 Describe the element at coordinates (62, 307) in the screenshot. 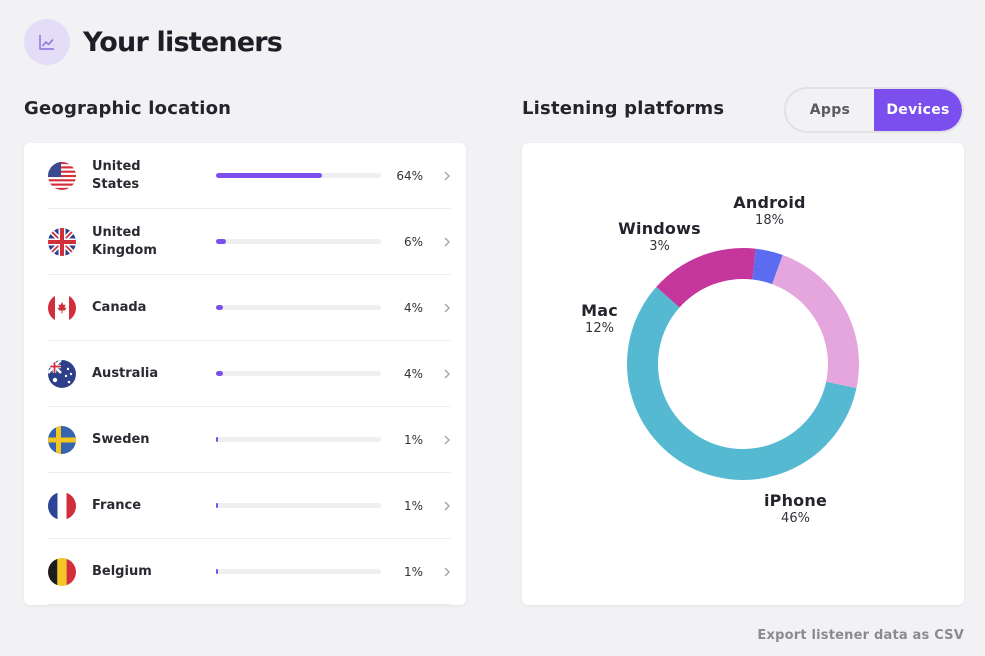

I see `ca-flag-icon` at that location.